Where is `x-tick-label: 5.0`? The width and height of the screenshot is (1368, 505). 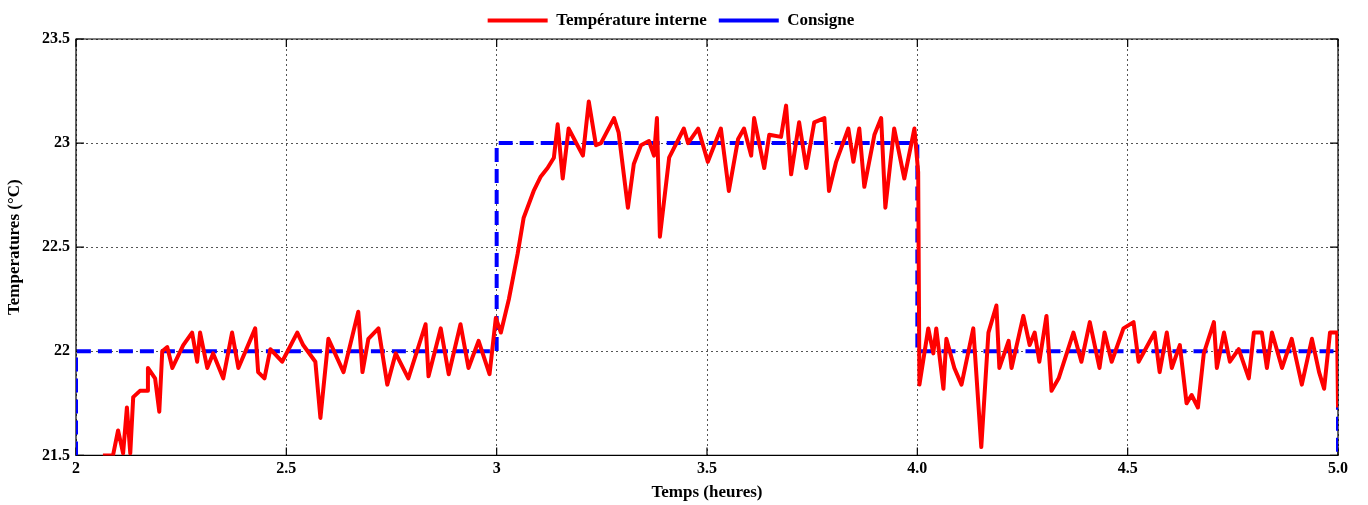 x-tick-label: 5.0 is located at coordinates (1338, 468).